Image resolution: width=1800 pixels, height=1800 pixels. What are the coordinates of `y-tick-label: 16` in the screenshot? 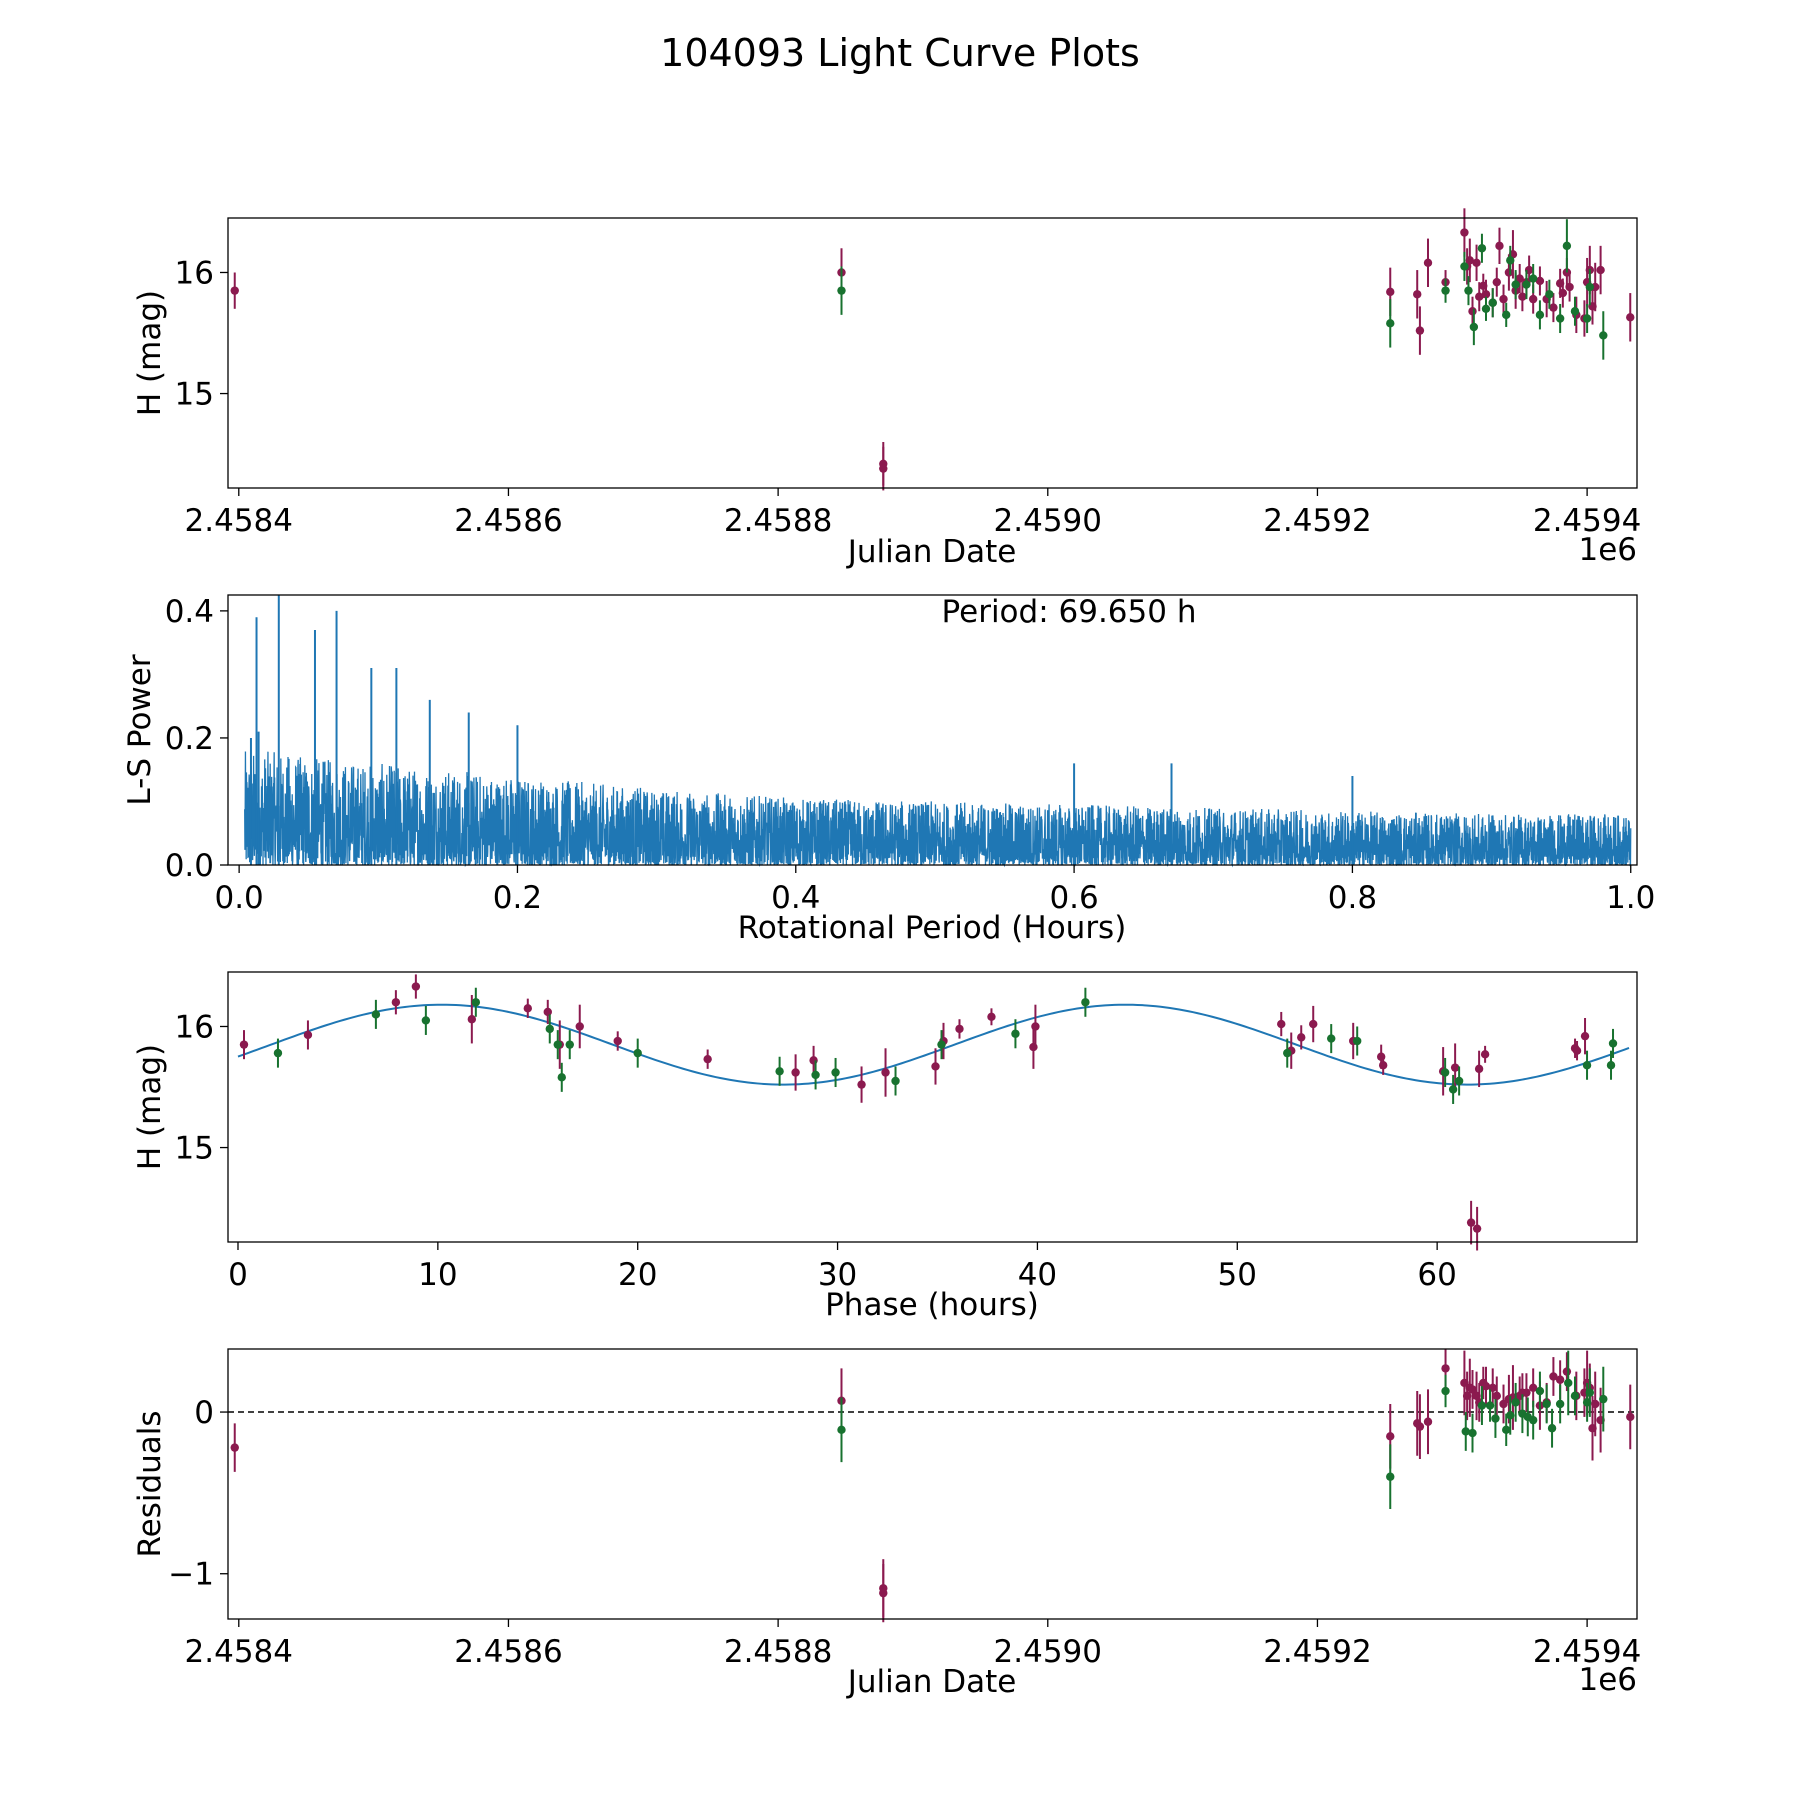 It's located at (194, 1027).